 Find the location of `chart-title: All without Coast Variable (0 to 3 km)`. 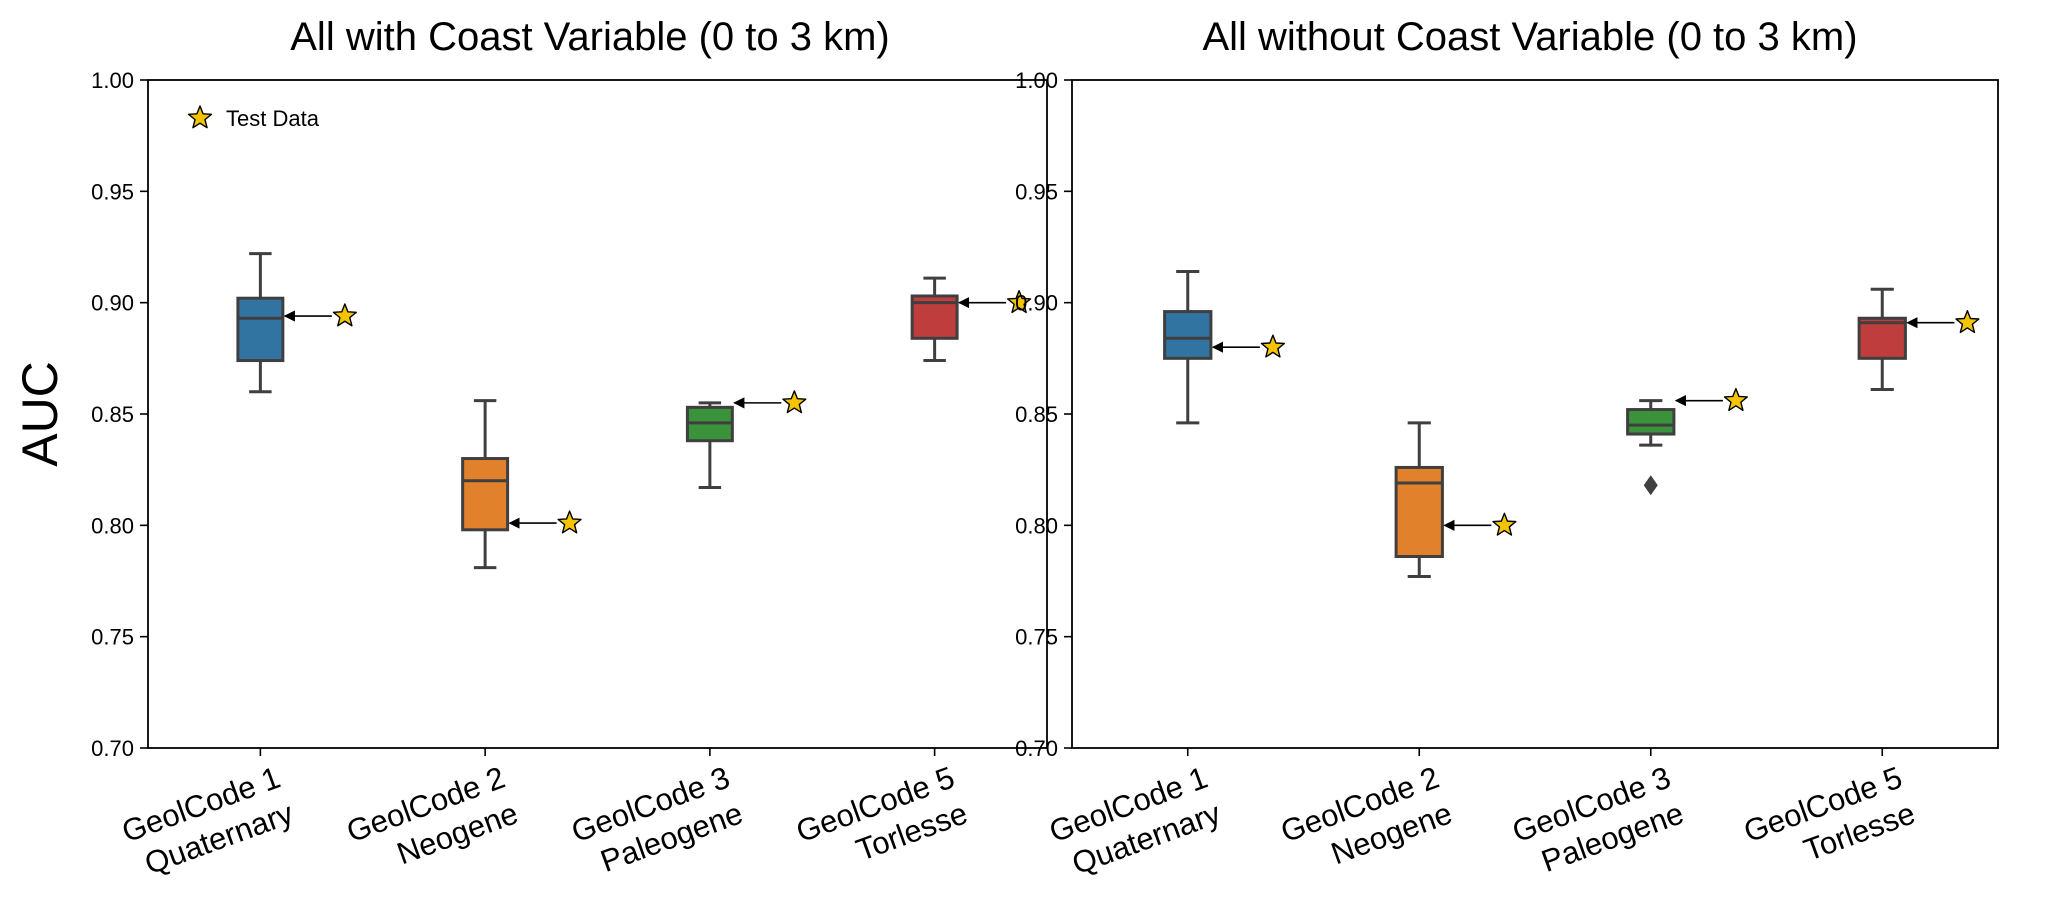

chart-title: All without Coast Variable (0 to 3 km) is located at coordinates (1529, 37).